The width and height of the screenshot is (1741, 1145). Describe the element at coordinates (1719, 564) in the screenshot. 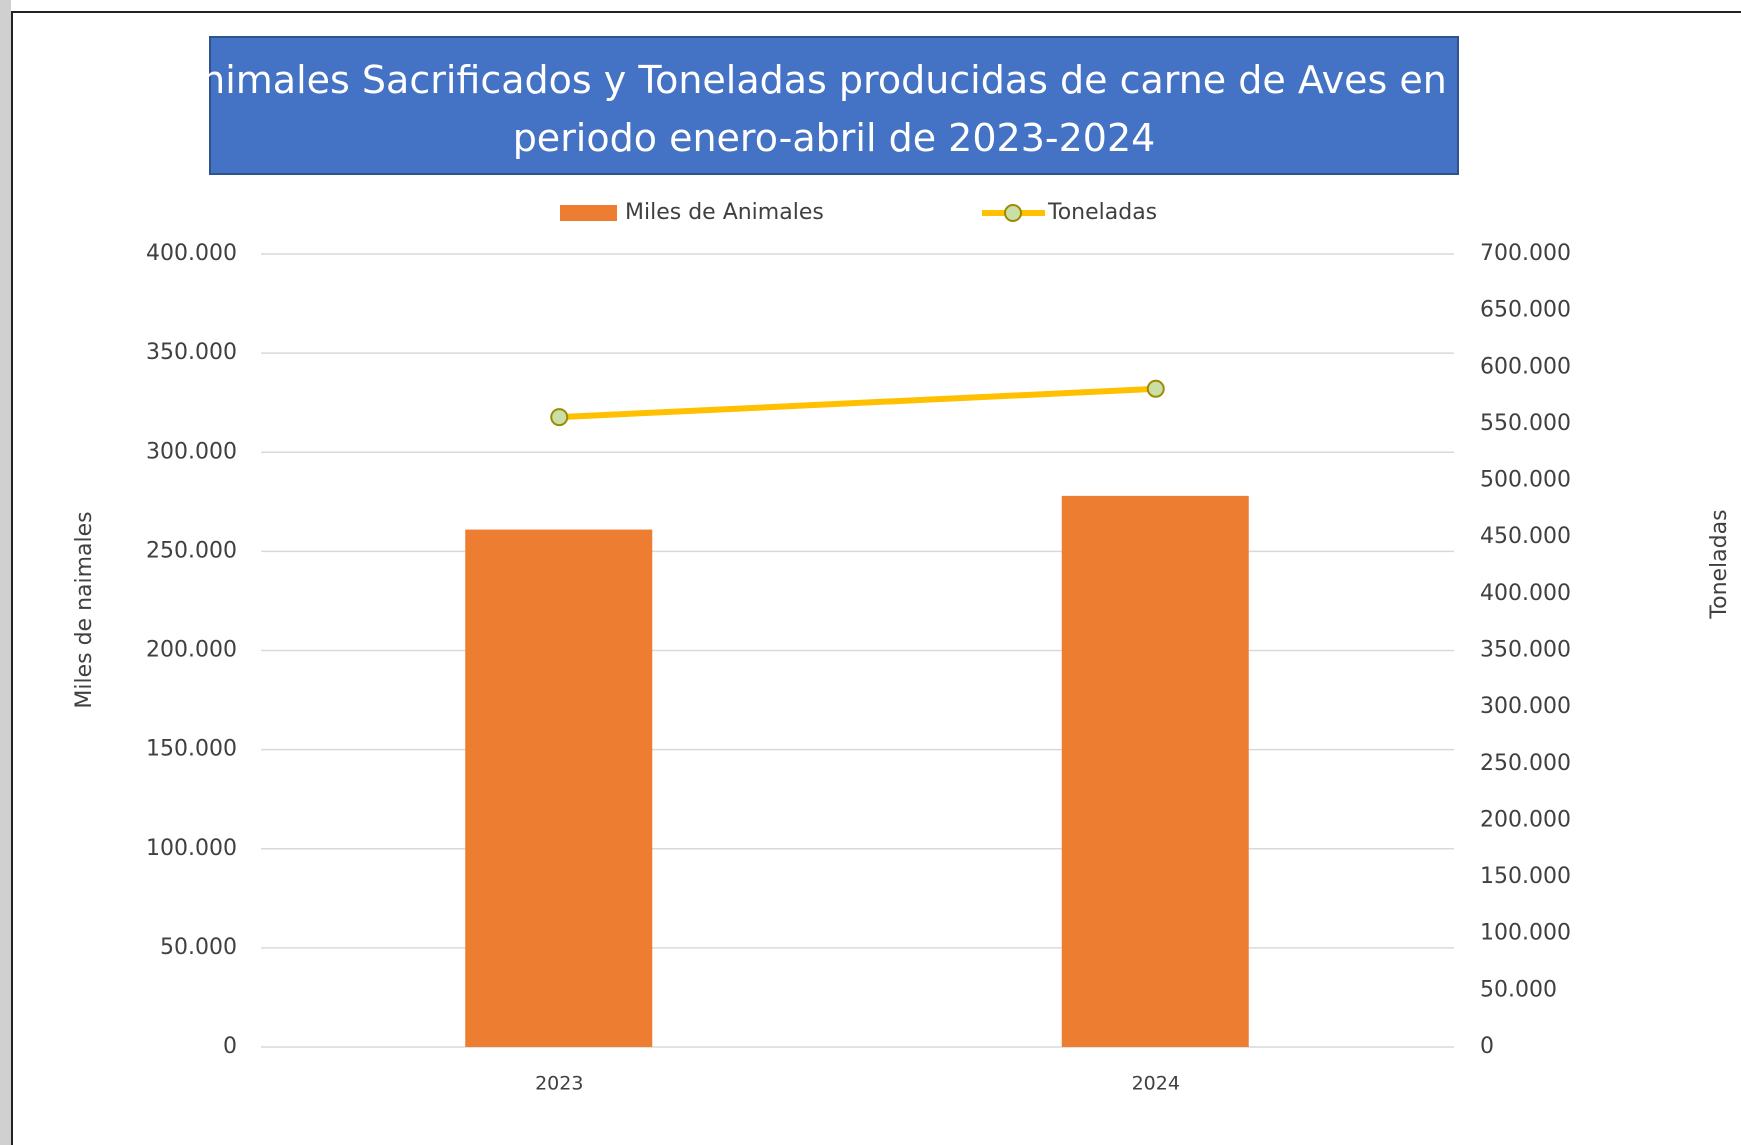

I see `y2-axis-title: Toneladas` at that location.